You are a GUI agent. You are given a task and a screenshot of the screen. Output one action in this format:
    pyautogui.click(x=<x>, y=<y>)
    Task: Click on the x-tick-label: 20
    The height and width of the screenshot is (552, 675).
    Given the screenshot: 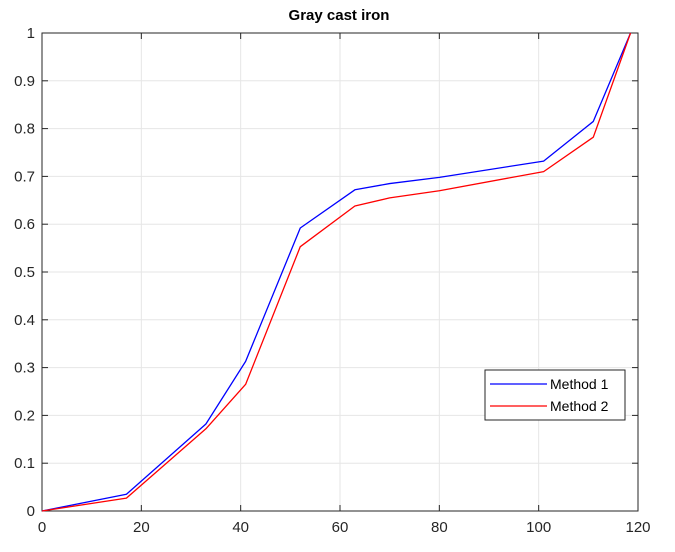 What is the action you would take?
    pyautogui.click(x=141, y=527)
    